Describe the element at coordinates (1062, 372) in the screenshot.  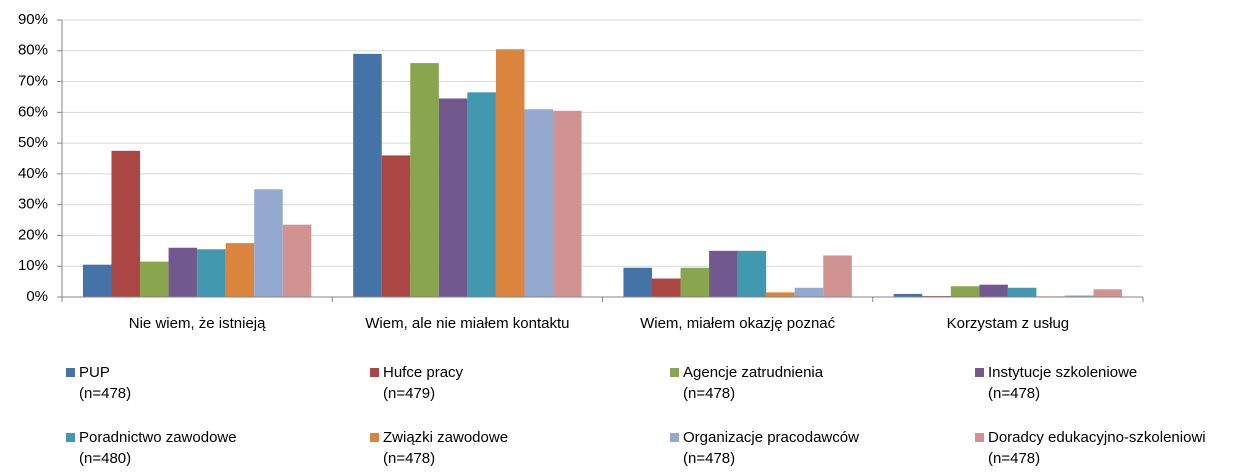
I see `legend-label: Instytucje szkoleniowe` at that location.